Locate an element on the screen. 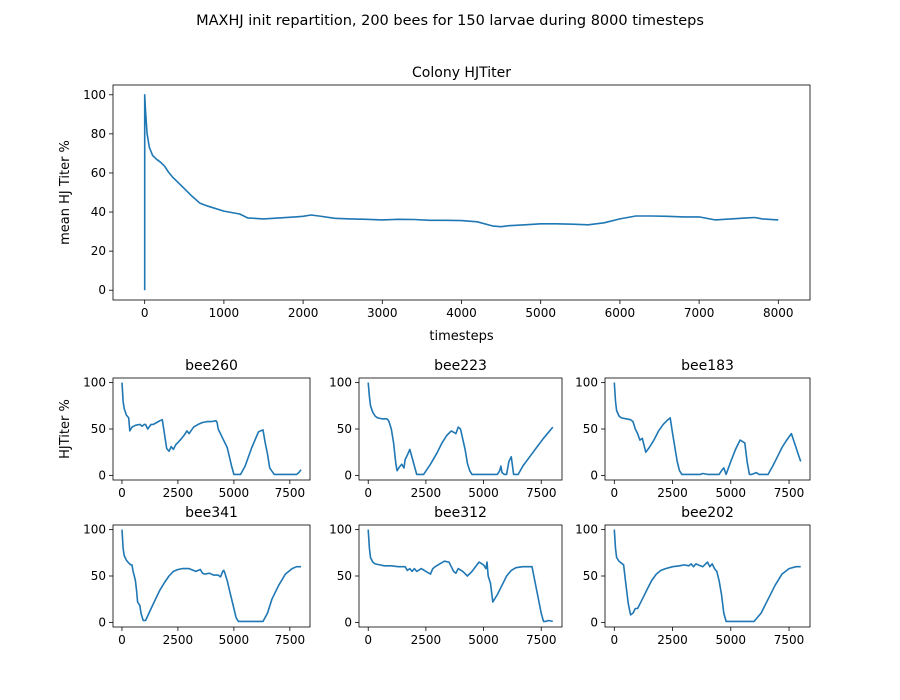  chart-bee202: bee202 0 2500 5000 7500 0 50 100 is located at coordinates (693, 576).